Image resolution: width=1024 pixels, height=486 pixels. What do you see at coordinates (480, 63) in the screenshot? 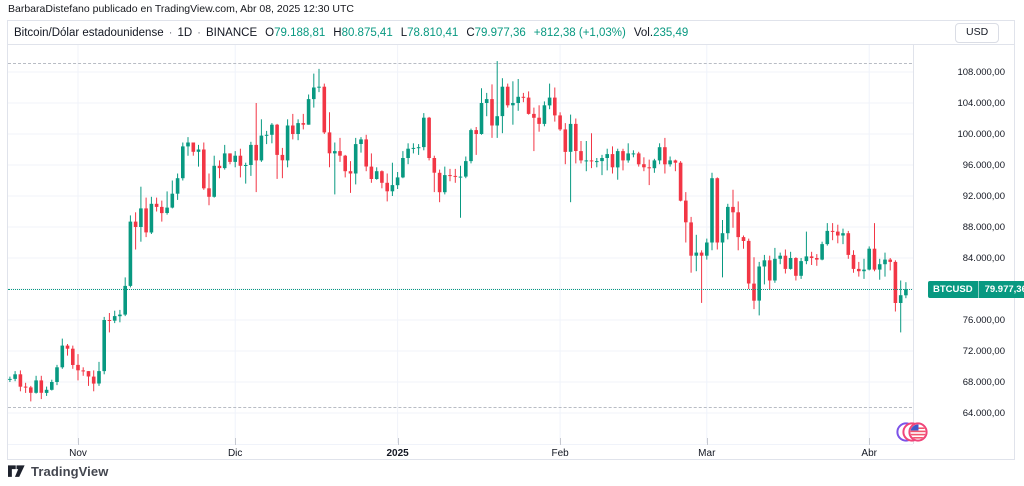
I see `upper-dashed-level-line` at bounding box center [480, 63].